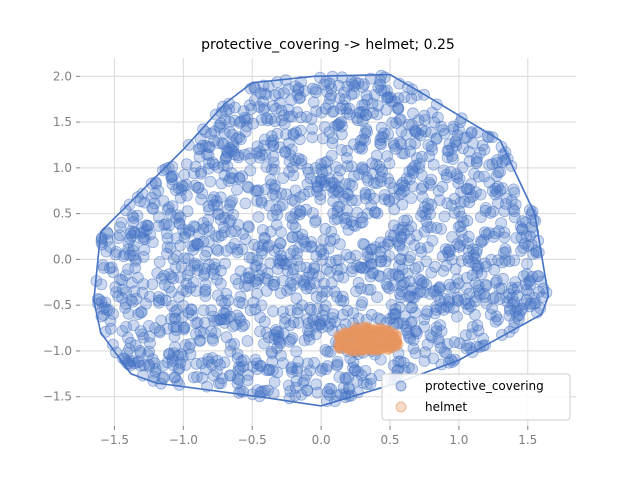  I want to click on legend-marker, so click(401, 407).